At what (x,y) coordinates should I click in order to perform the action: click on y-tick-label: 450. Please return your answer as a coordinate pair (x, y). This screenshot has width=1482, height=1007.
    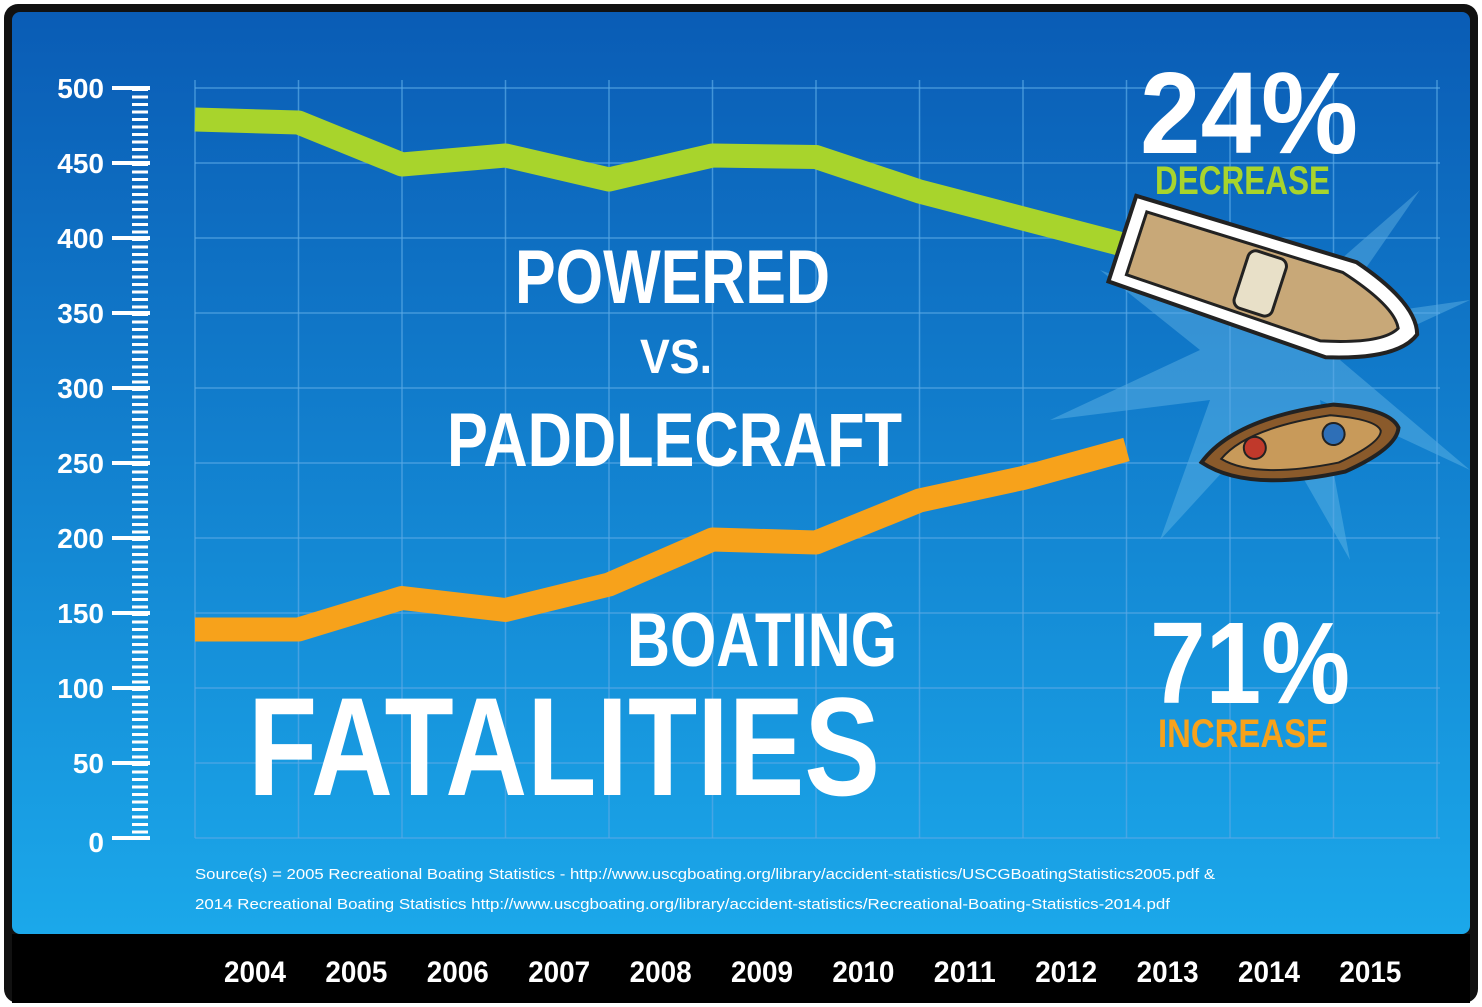
    Looking at the image, I should click on (80, 163).